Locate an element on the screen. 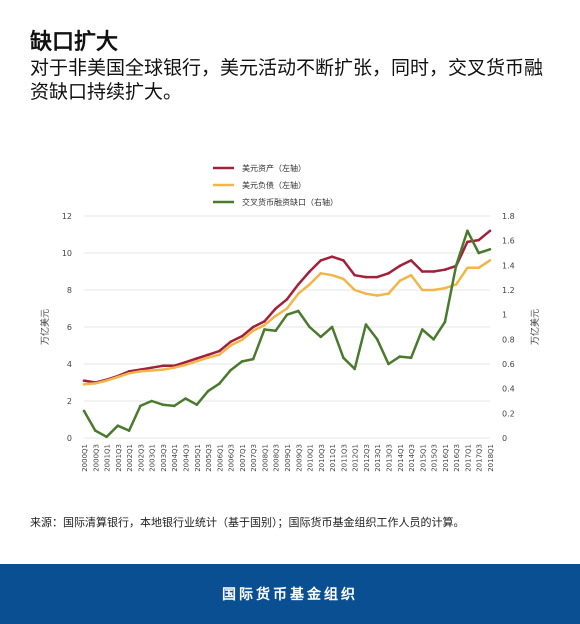 This screenshot has height=624, width=580. x-tick-label: 2001Q1 is located at coordinates (108, 458).